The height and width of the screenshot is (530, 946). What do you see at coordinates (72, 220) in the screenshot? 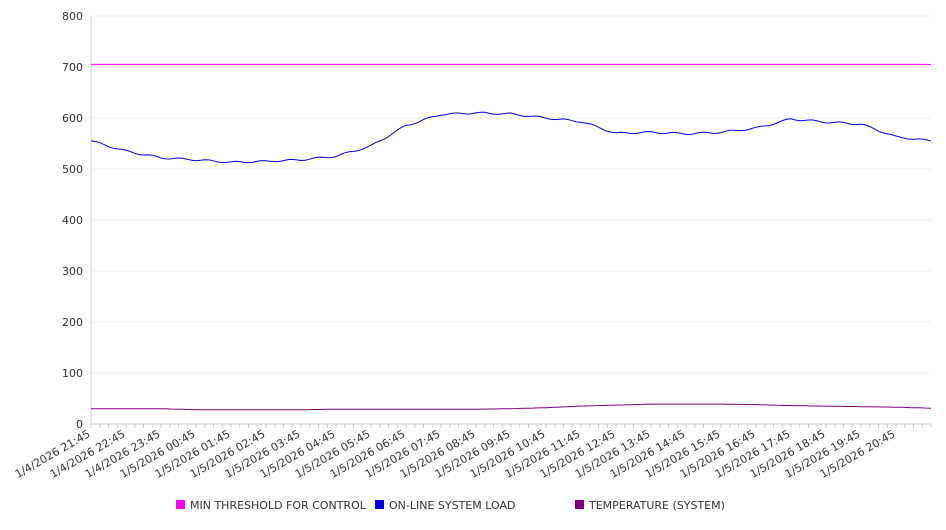
I see `y-tick-label: 400` at bounding box center [72, 220].